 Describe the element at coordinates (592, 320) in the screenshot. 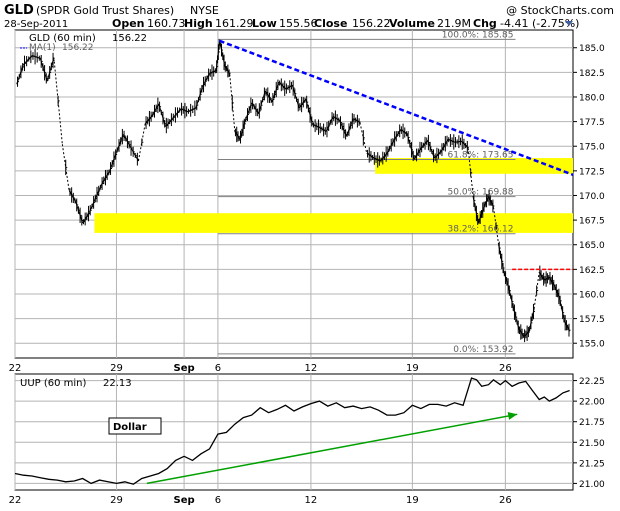

I see `price-tick-label: 157.5` at that location.